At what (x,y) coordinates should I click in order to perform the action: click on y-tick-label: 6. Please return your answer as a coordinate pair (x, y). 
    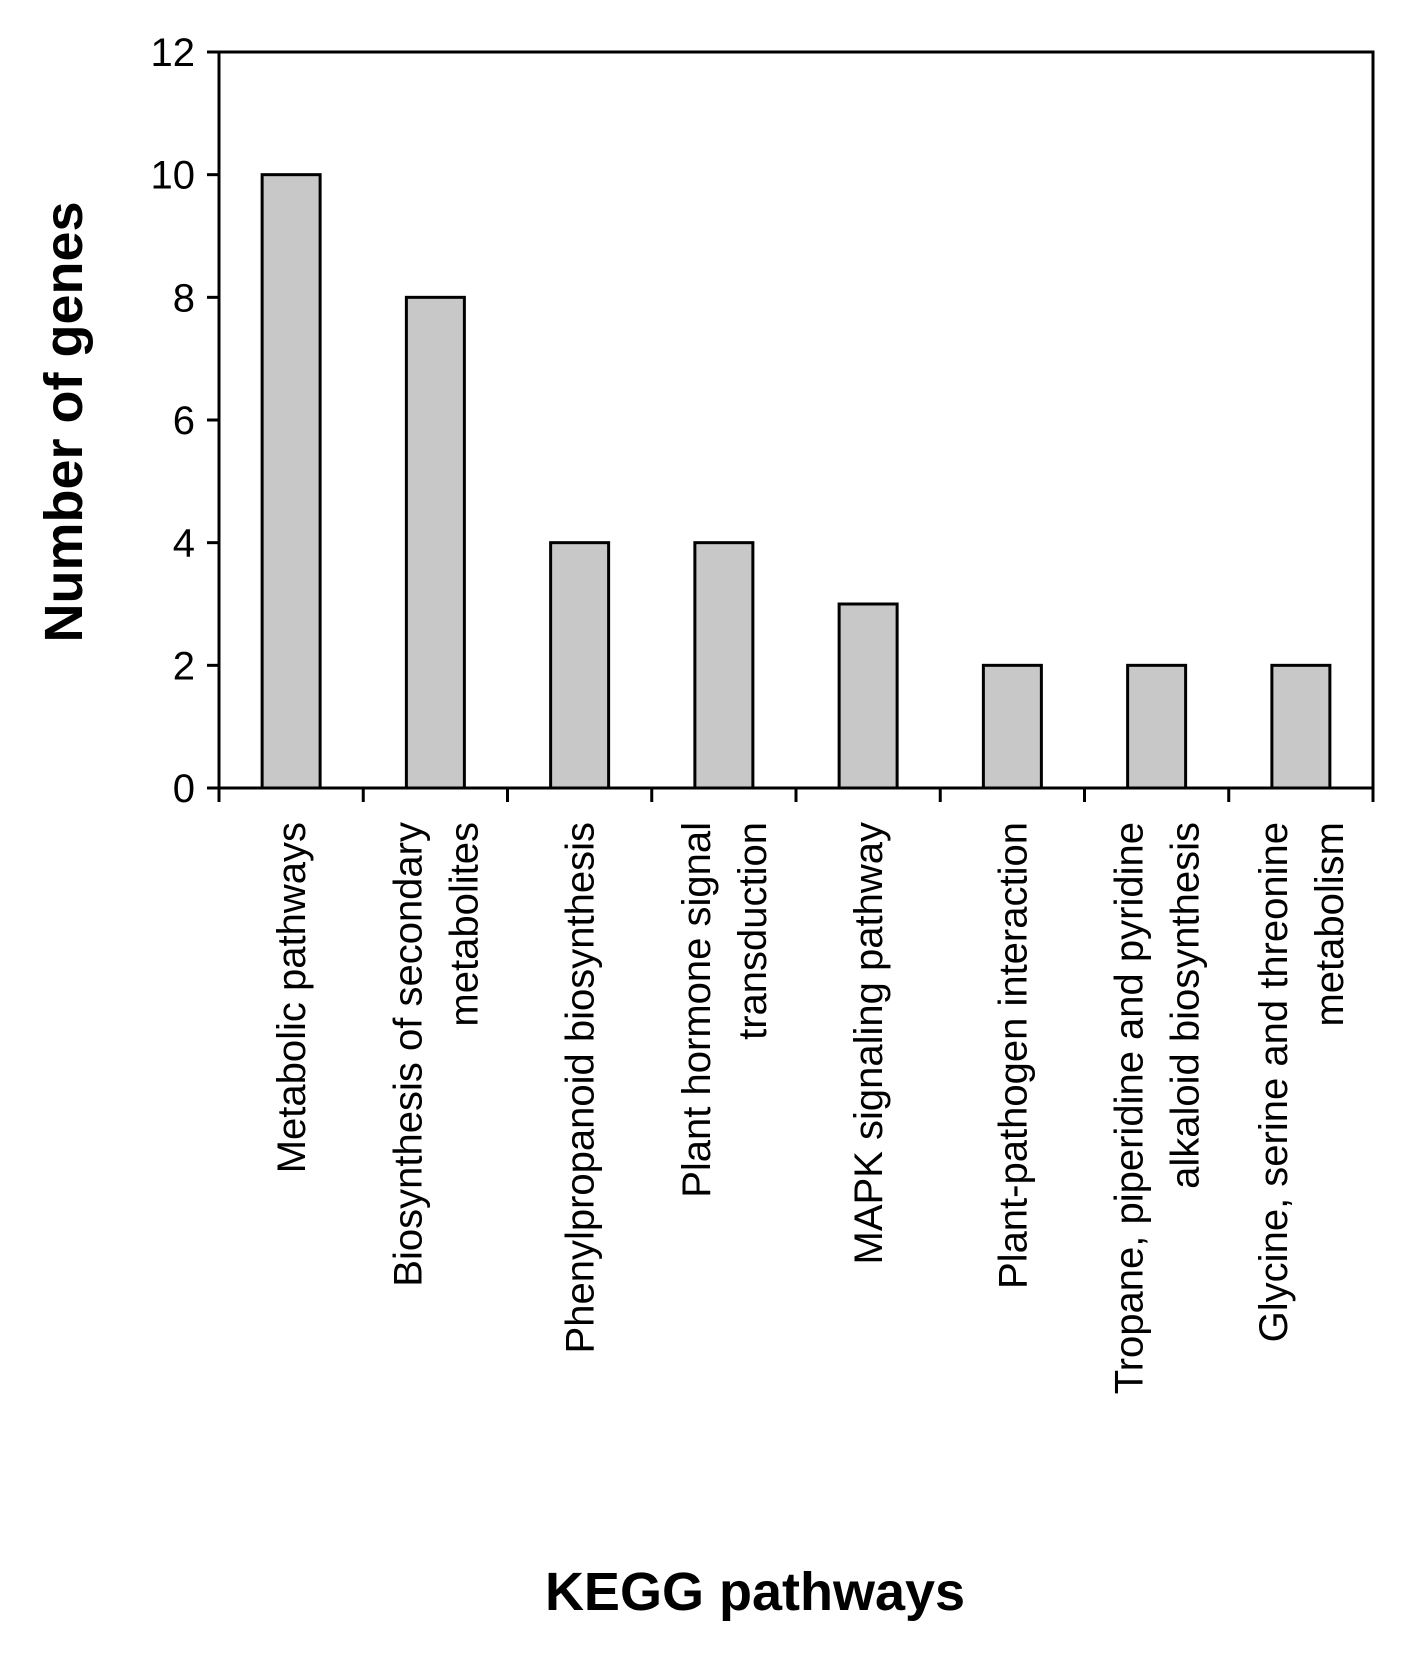
    Looking at the image, I should click on (184, 421).